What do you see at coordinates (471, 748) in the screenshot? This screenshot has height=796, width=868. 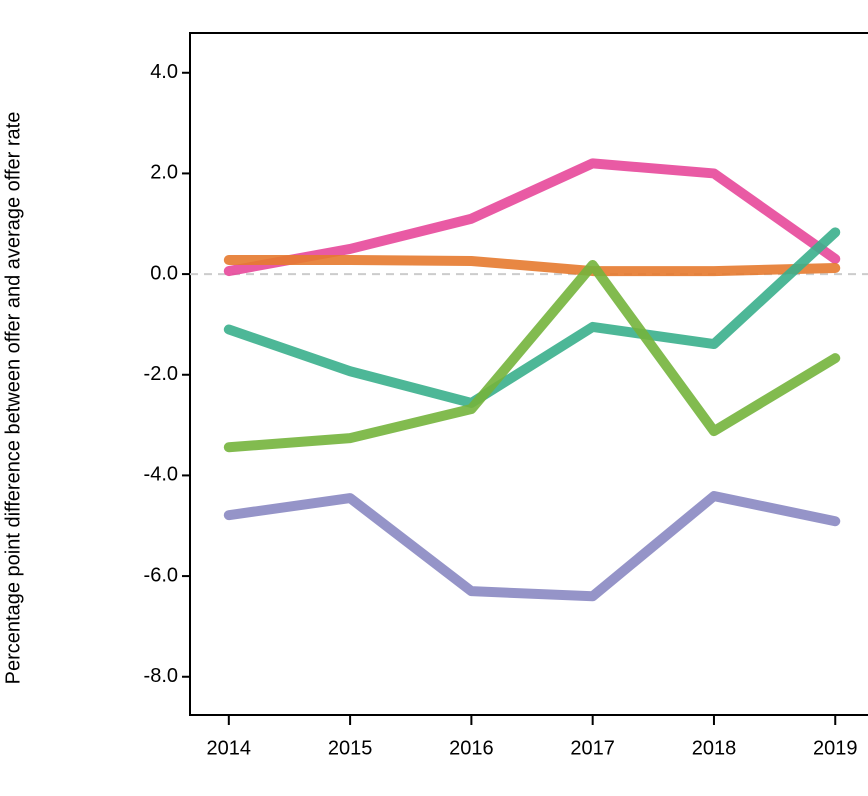 I see `x-tick-label: 2016` at bounding box center [471, 748].